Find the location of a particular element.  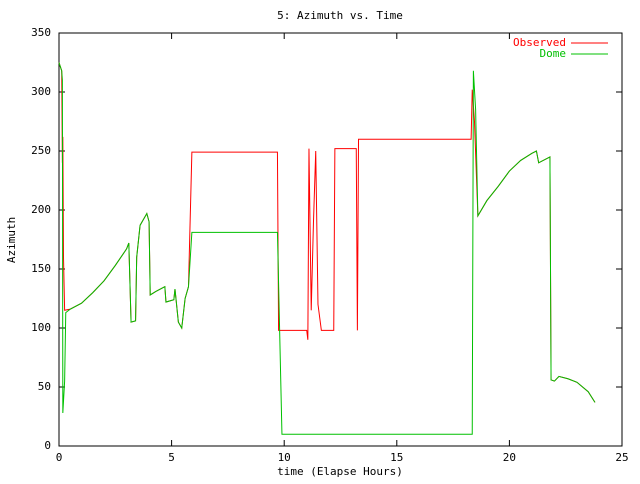

chart-title: 5: Azimuth vs. Time is located at coordinates (340, 15).